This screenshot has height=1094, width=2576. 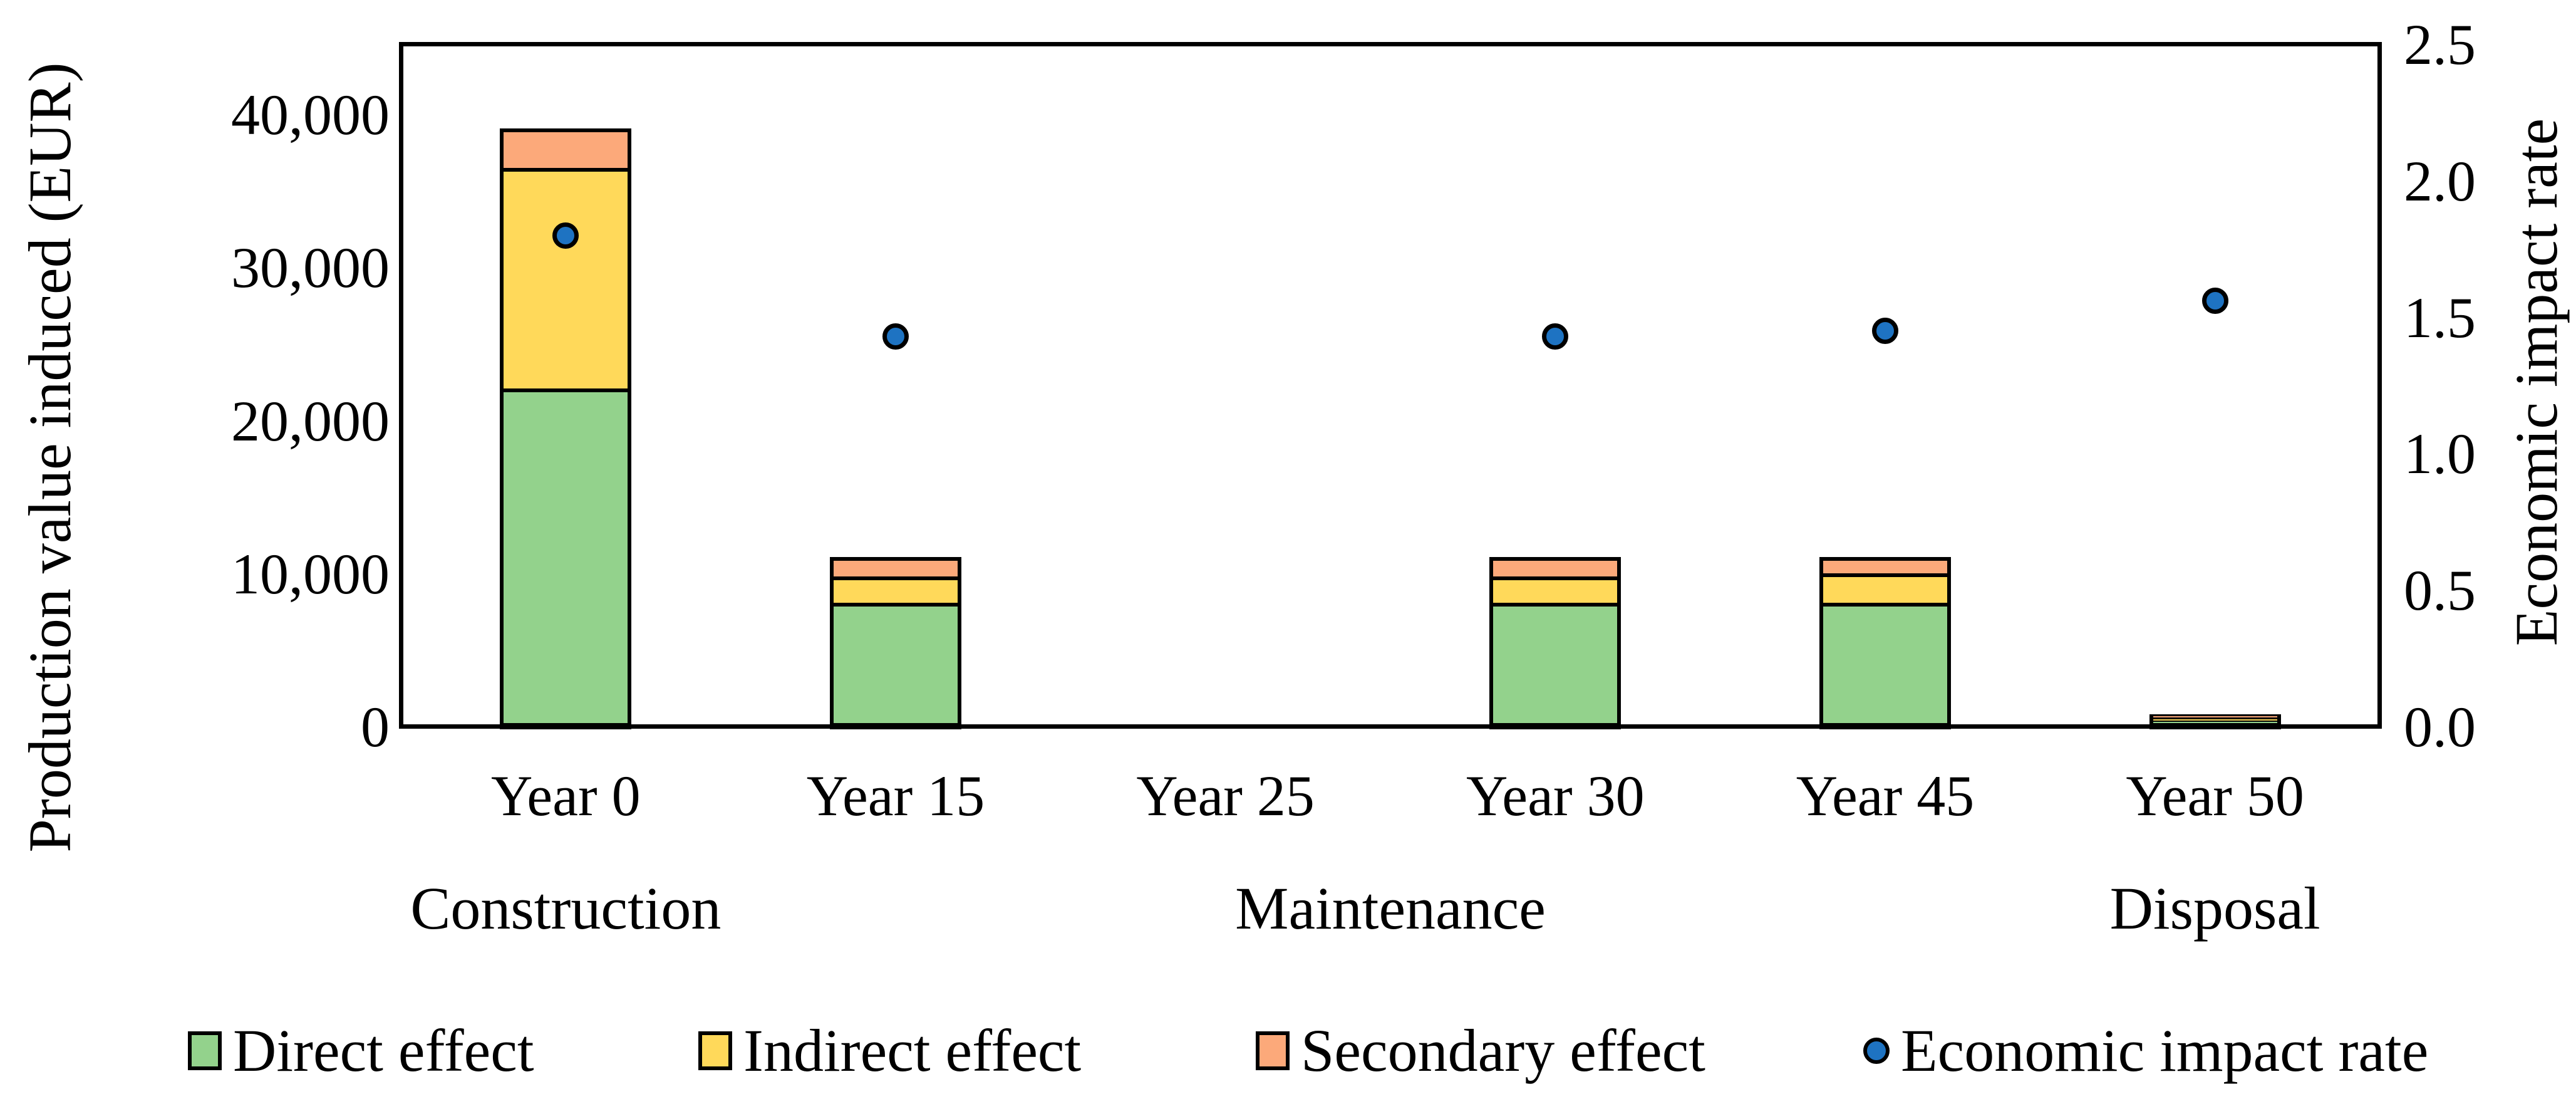 What do you see at coordinates (2440, 590) in the screenshot?
I see `right-axis-tick-label: 0.5` at bounding box center [2440, 590].